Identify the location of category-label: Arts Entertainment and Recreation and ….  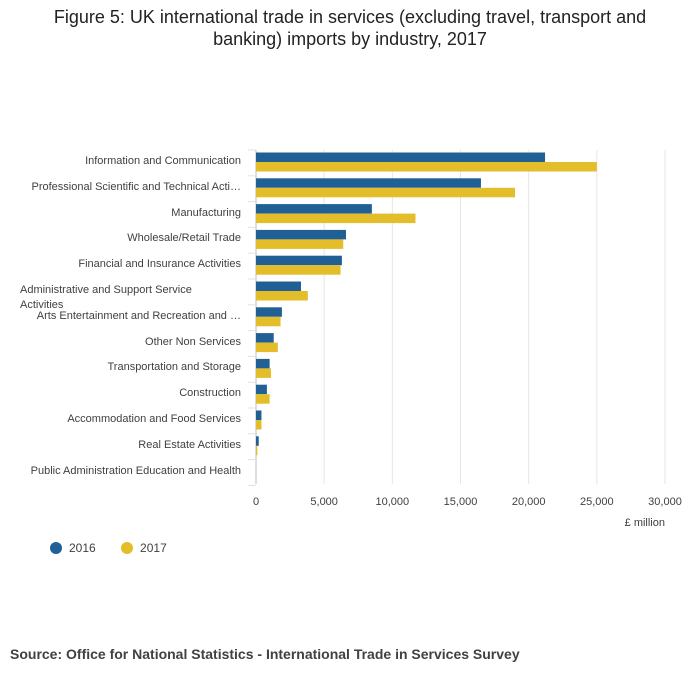
(138, 315).